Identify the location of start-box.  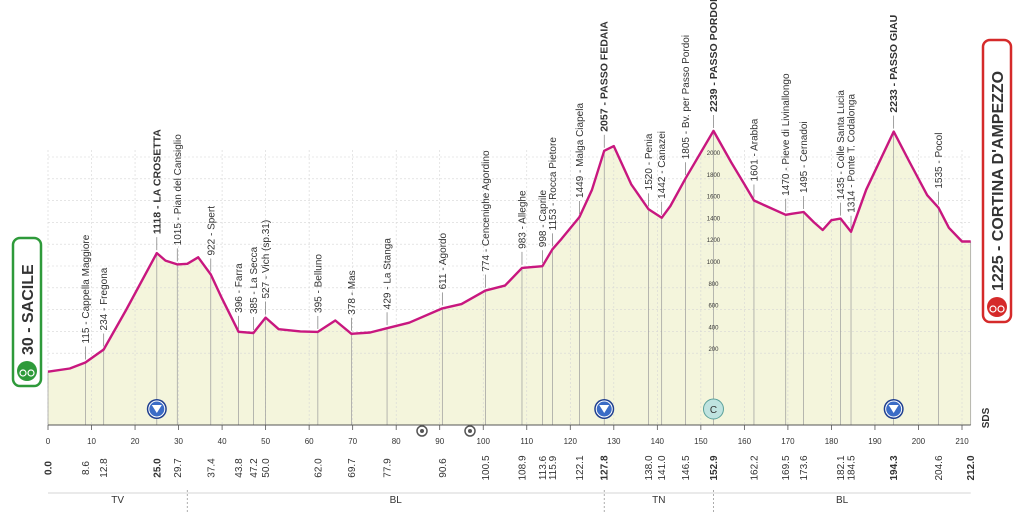
(27, 312).